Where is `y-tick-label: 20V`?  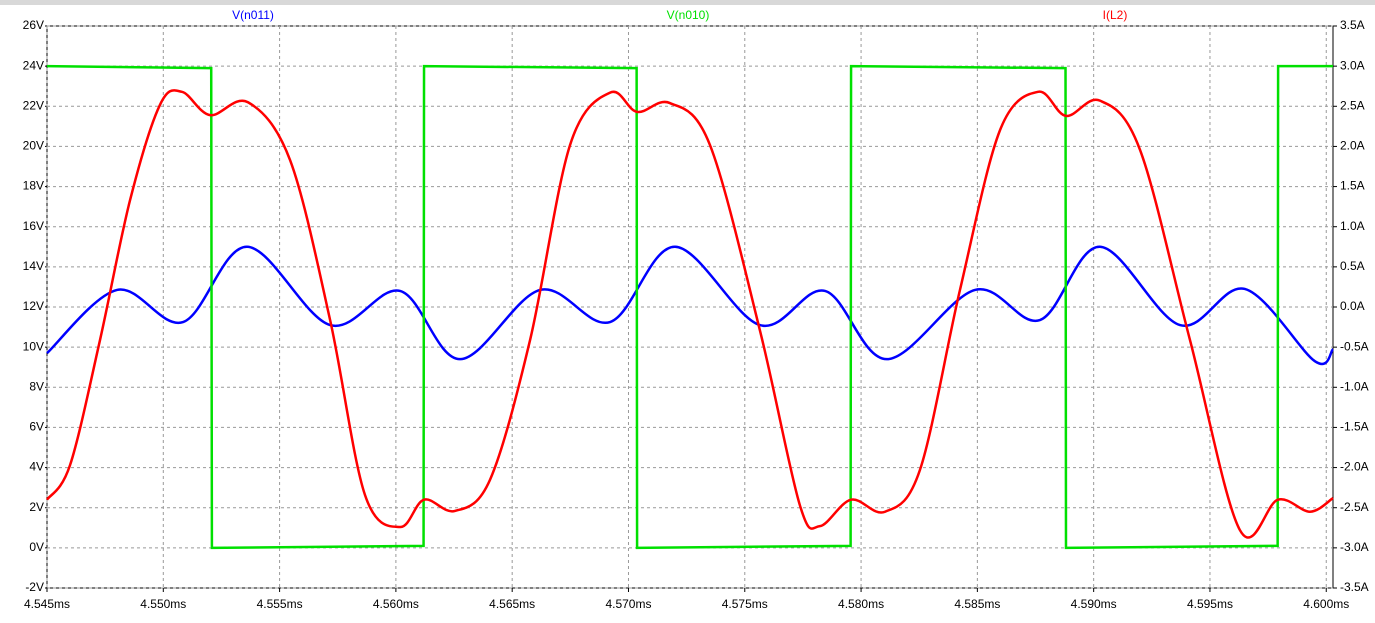
y-tick-label: 20V is located at coordinates (33, 146).